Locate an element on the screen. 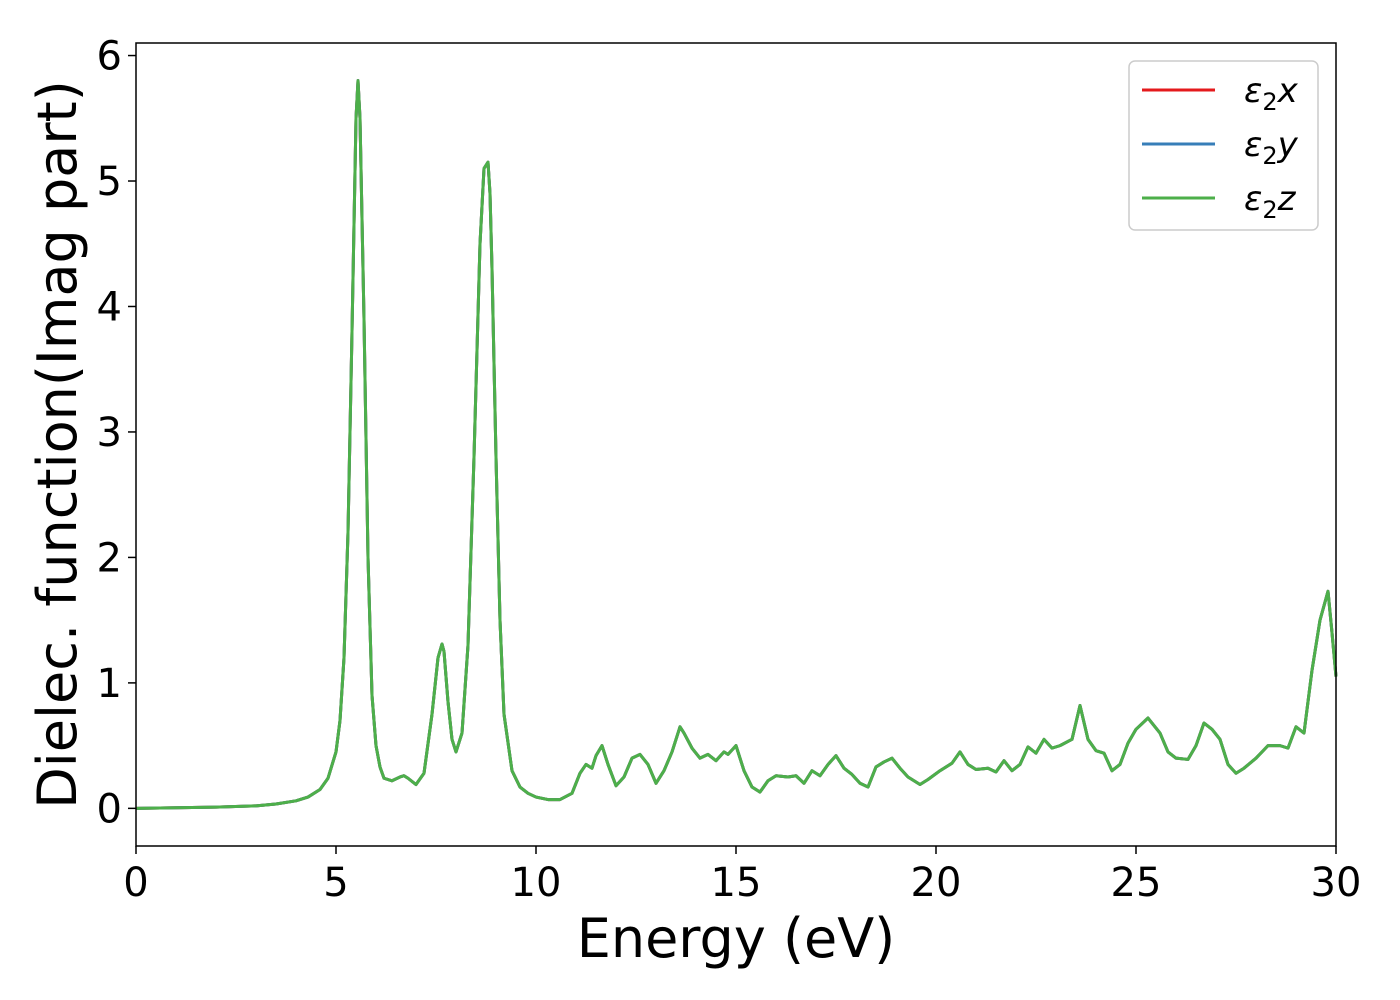 Image resolution: width=1400 pixels, height=1000 pixels. x-tick-label-0: 0 is located at coordinates (135, 883).